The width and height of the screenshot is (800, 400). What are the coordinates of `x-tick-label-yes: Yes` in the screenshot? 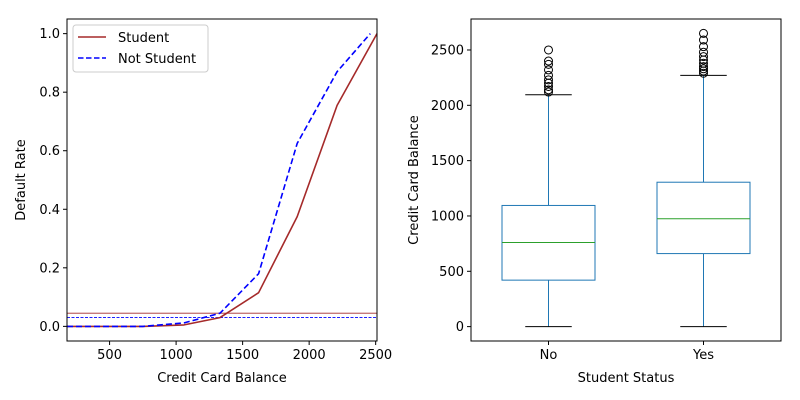 It's located at (703, 355).